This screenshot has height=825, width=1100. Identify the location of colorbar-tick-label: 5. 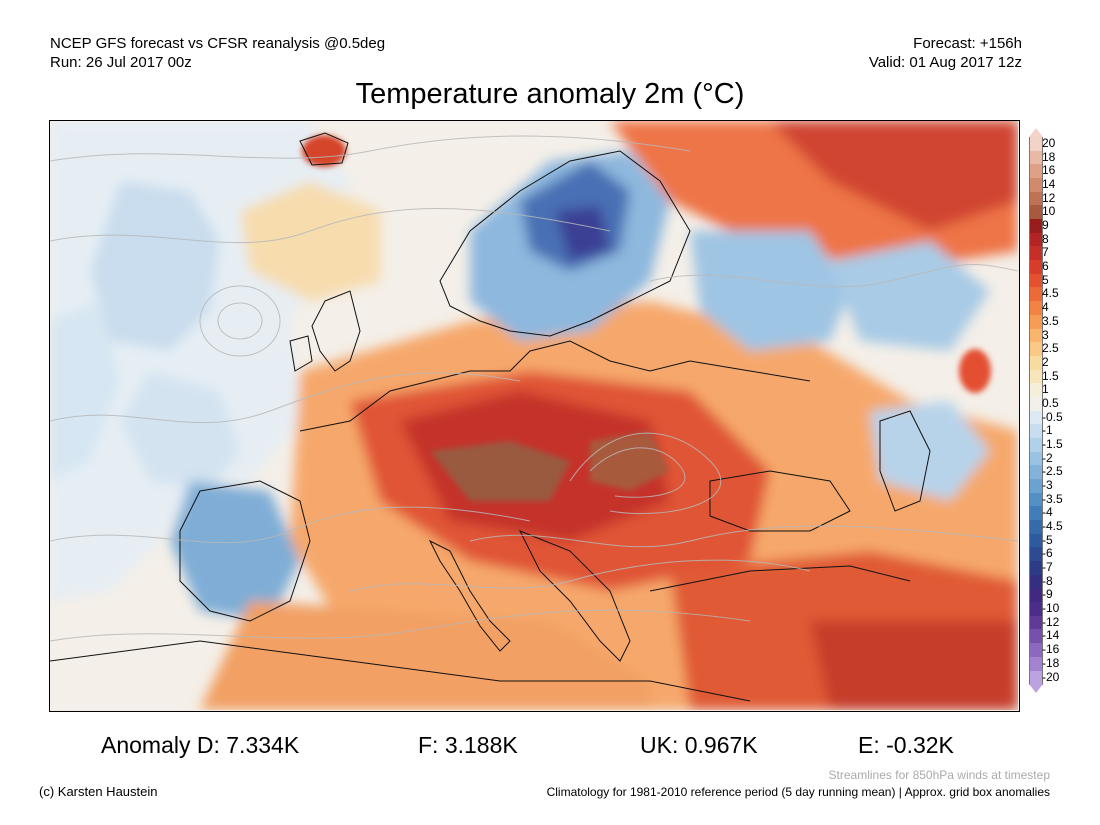
(1045, 279).